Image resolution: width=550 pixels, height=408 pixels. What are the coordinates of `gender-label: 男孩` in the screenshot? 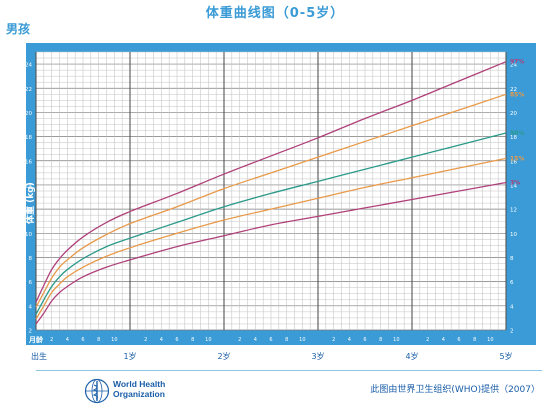 It's located at (18, 29).